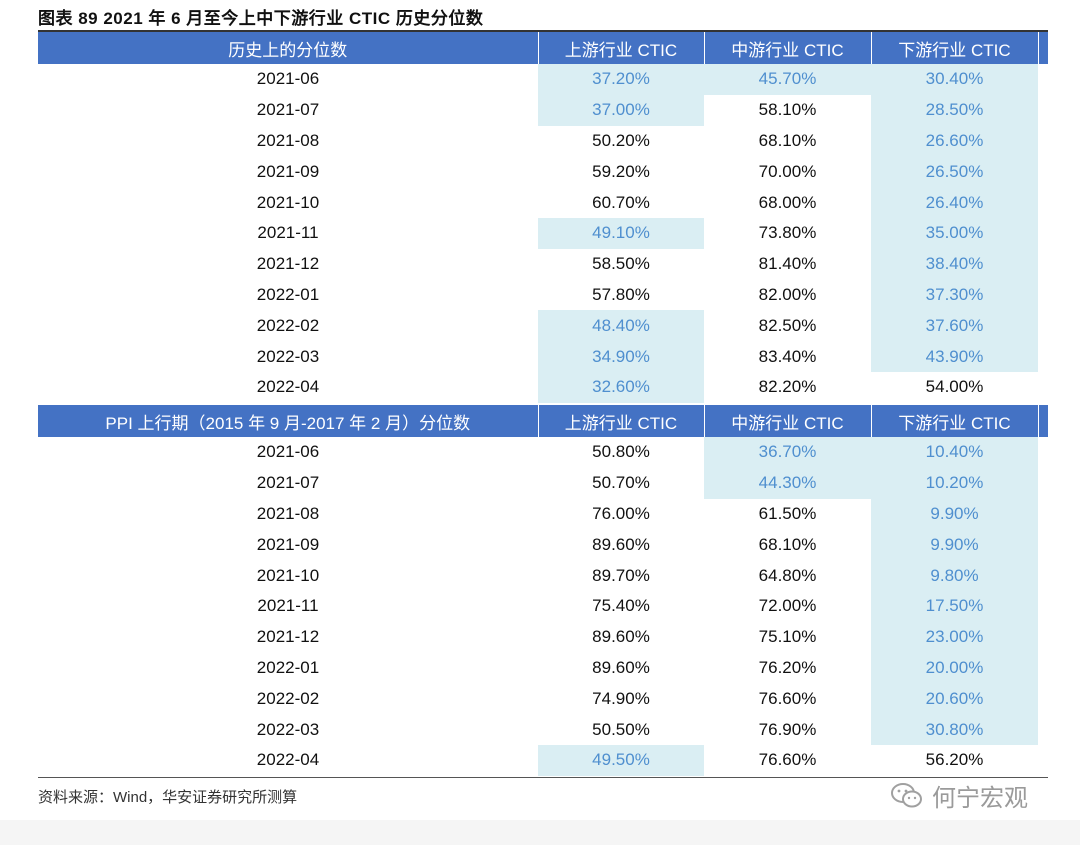 This screenshot has width=1080, height=845. Describe the element at coordinates (954, 110) in the screenshot. I see `cell-downstream: 28.50%` at that location.